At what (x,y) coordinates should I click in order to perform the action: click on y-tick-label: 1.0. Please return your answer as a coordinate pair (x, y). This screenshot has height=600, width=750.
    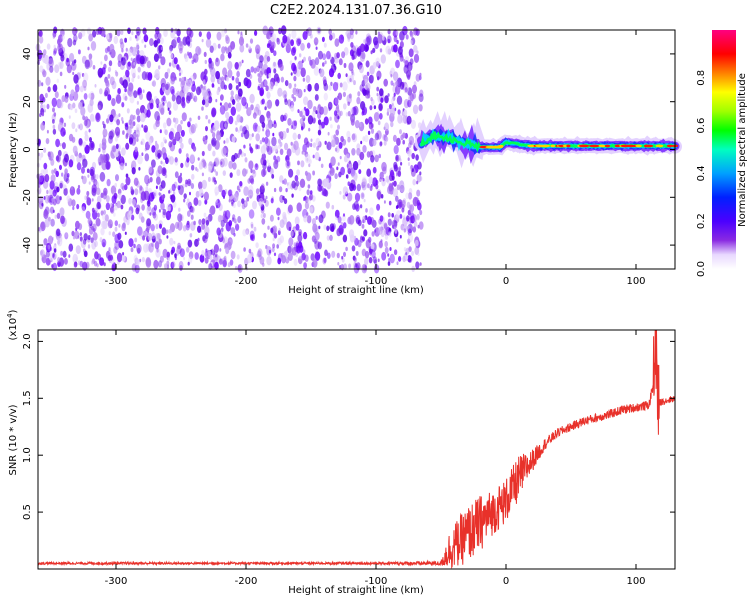
    Looking at the image, I should click on (27, 455).